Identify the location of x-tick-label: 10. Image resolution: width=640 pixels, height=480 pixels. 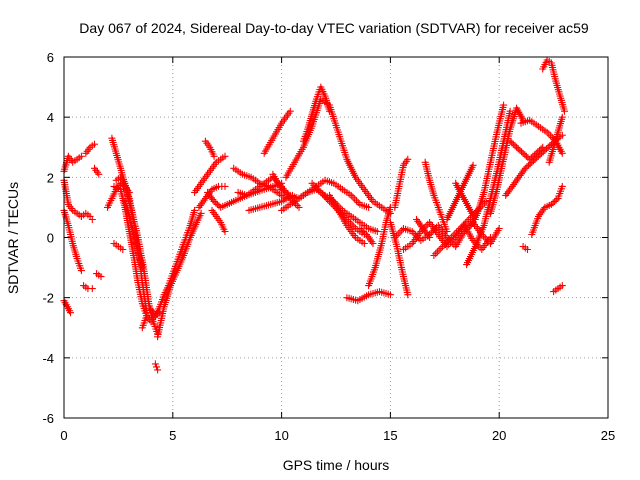
(281, 435).